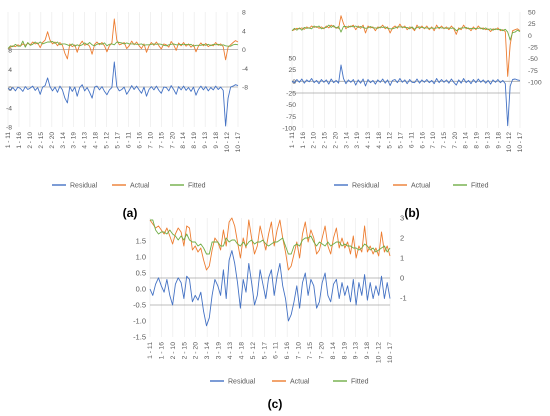 This screenshot has height=416, width=550. I want to click on right-axis-tick-label: -50, so click(533, 59).